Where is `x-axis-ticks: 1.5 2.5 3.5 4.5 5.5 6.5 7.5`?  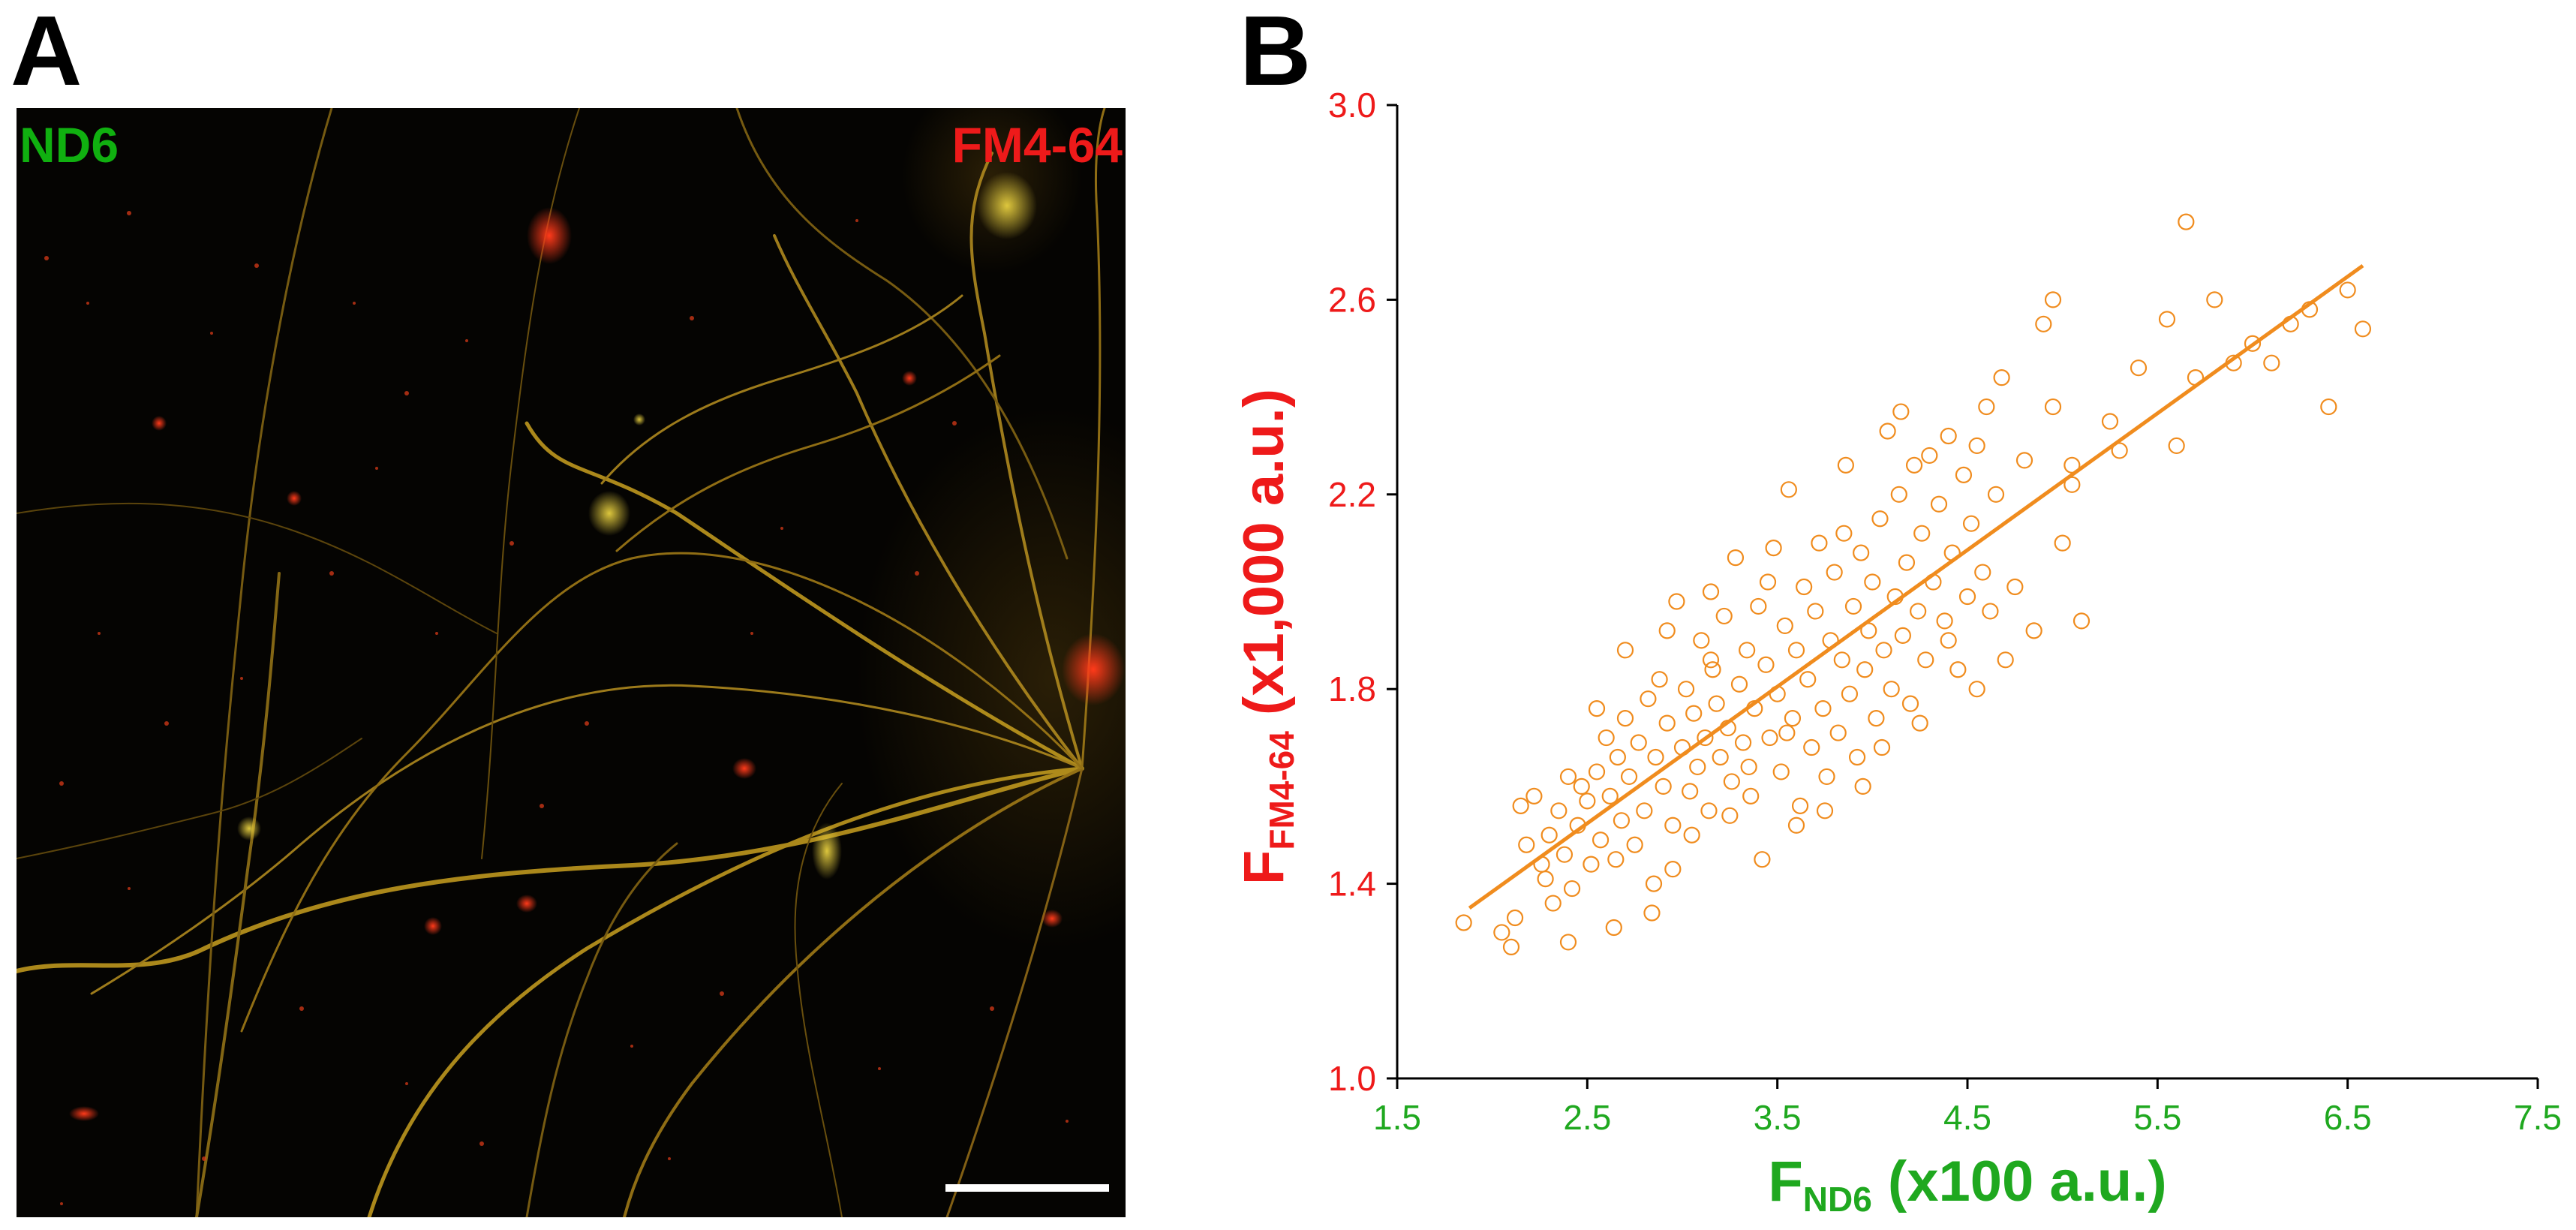
x-axis-ticks: 1.5 2.5 3.5 4.5 5.5 6.5 7.5 is located at coordinates (1967, 1107).